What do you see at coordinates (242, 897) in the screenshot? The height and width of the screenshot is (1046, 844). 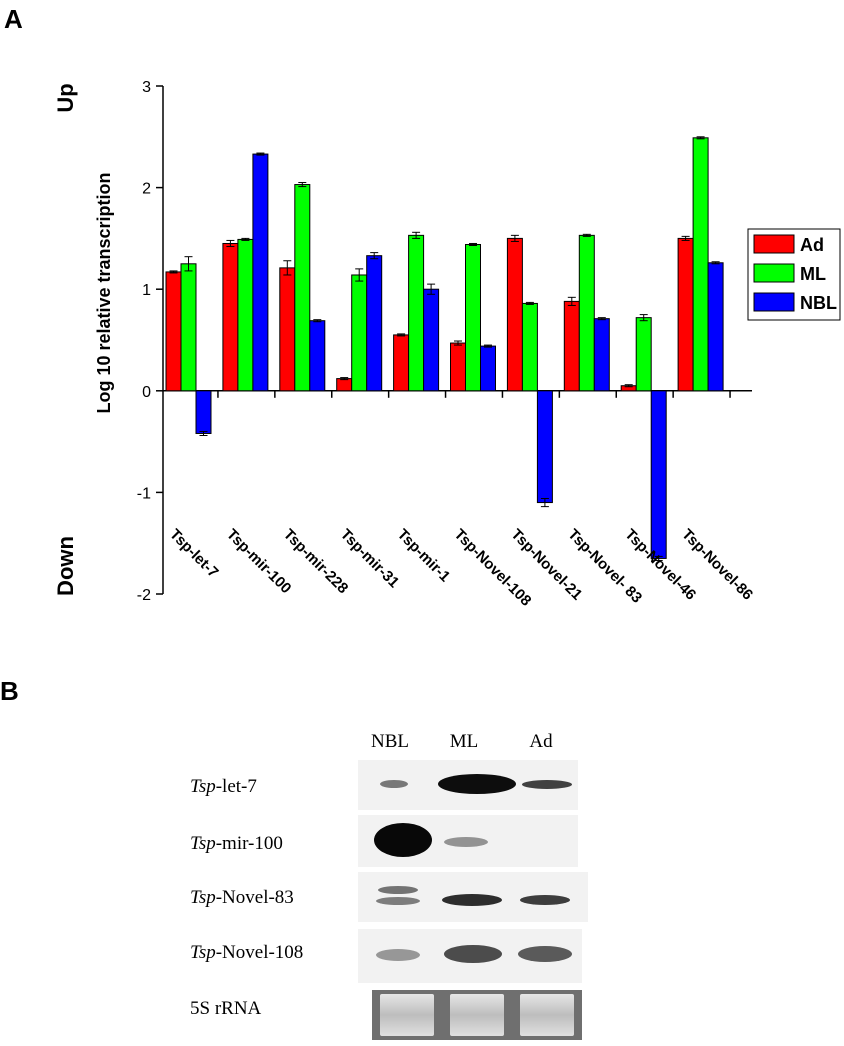 I see `blot-label-novel-83: Tsp-Novel-83` at bounding box center [242, 897].